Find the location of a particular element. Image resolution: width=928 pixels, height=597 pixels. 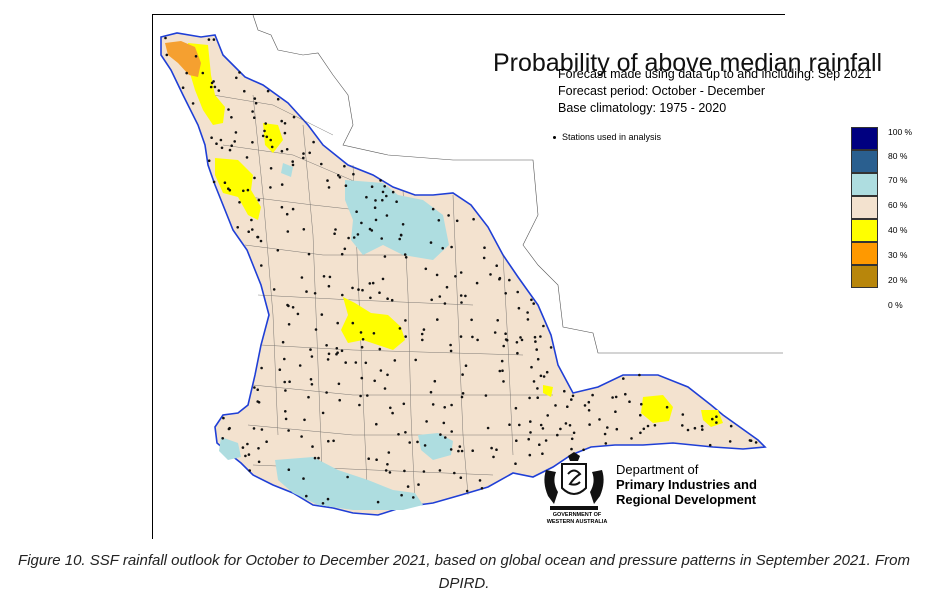

legend-label-70: 70 % is located at coordinates (898, 180).